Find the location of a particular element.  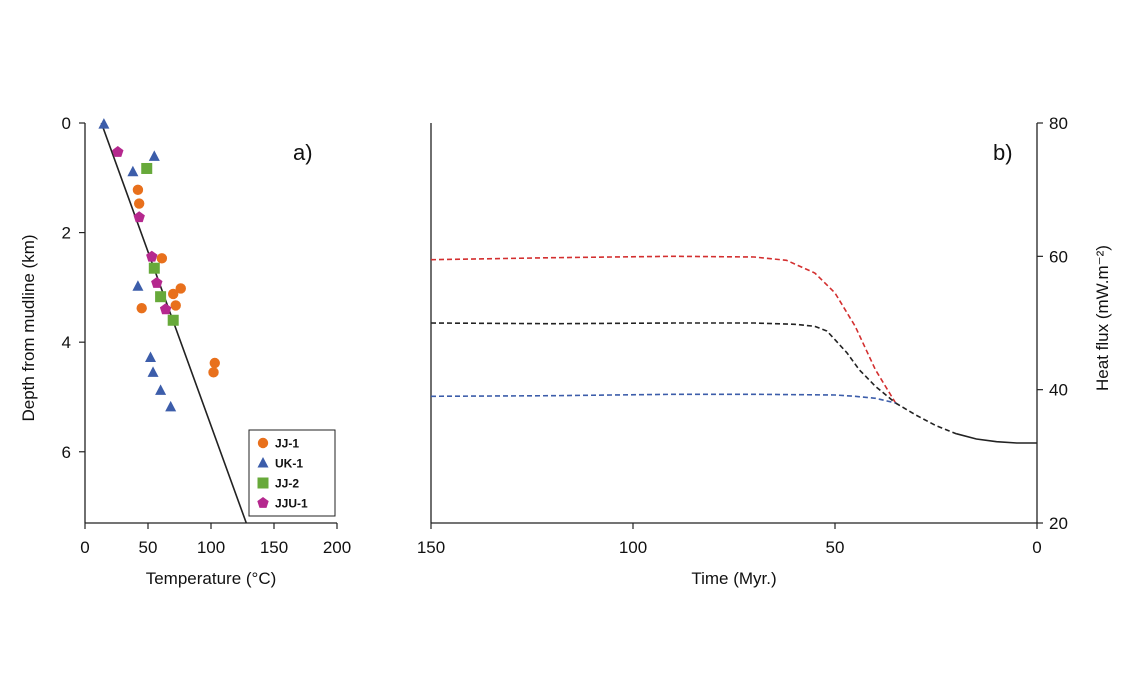

y-tick-label: 2 is located at coordinates (66, 233).